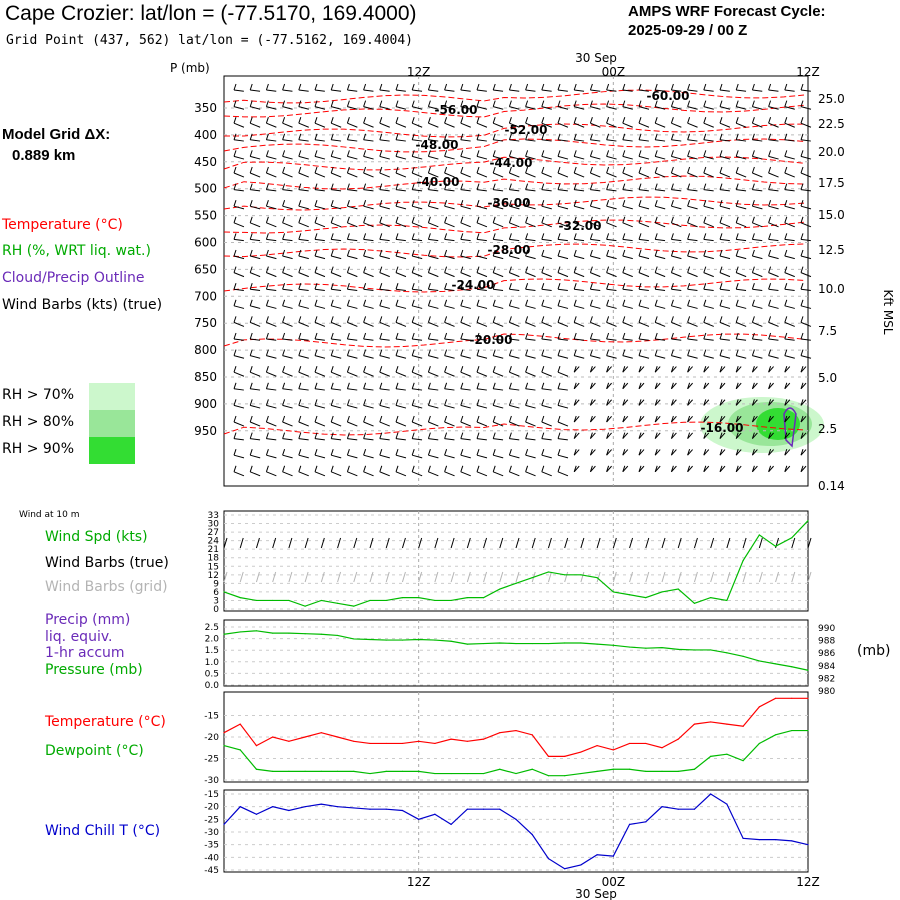 This screenshot has height=900, width=900. What do you see at coordinates (827, 331) in the screenshot?
I see `height-tick: 7.5` at bounding box center [827, 331].